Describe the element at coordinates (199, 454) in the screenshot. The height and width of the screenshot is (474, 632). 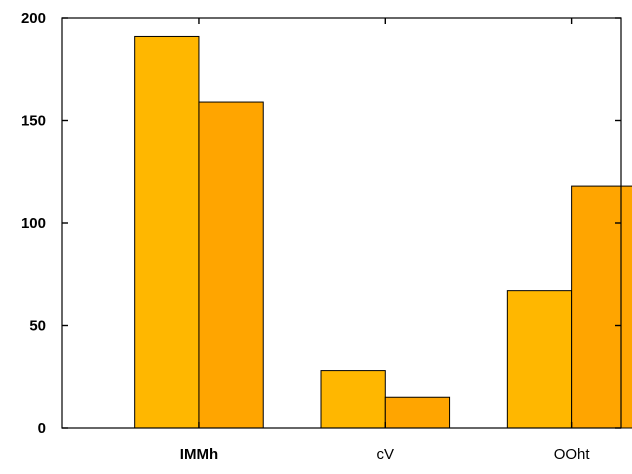
I see `x-tick-label-IMMh: IMMh` at that location.